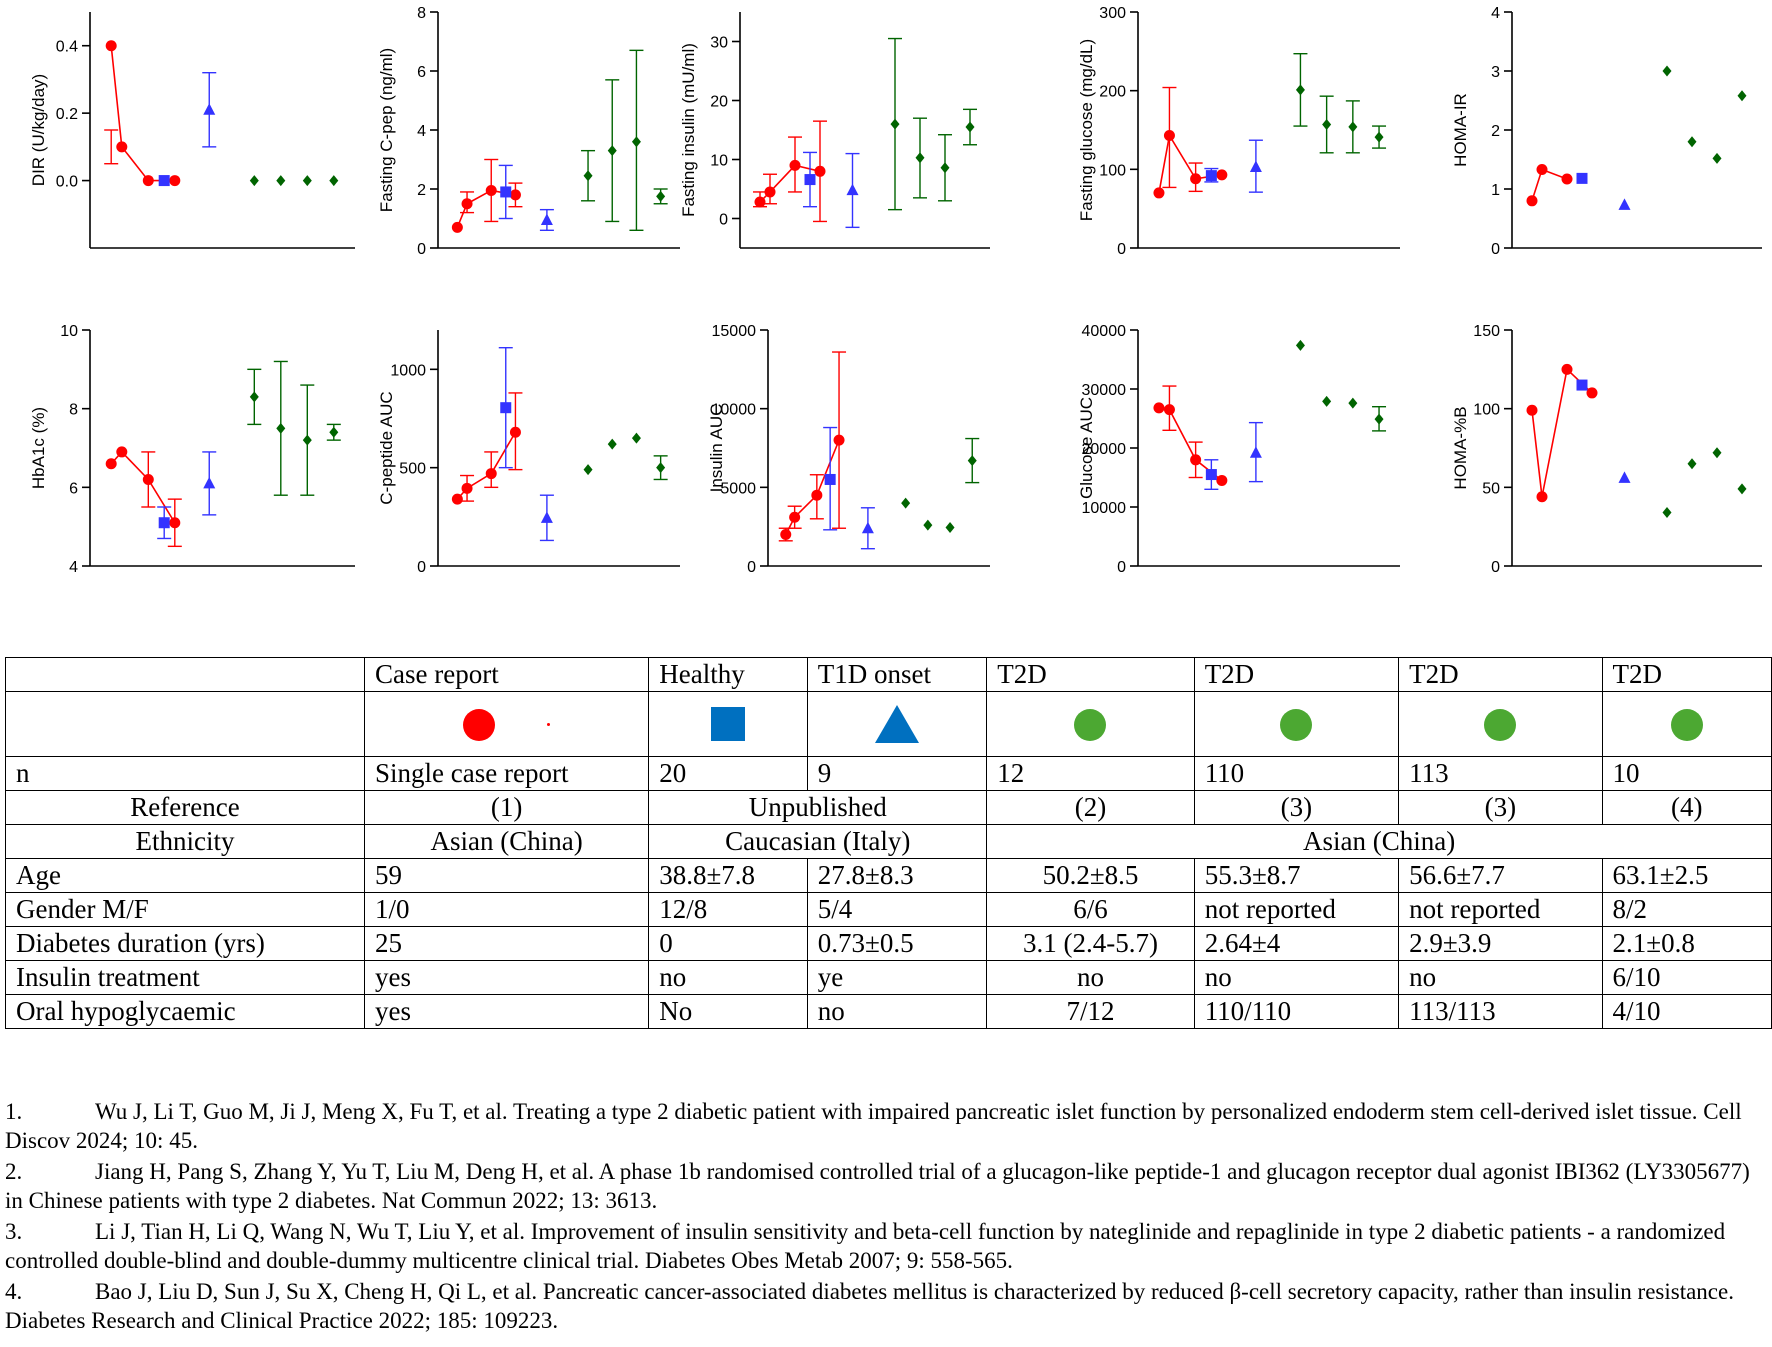 This screenshot has height=1347, width=1772. Describe the element at coordinates (185, 875) in the screenshot. I see `table-cell: Age` at that location.